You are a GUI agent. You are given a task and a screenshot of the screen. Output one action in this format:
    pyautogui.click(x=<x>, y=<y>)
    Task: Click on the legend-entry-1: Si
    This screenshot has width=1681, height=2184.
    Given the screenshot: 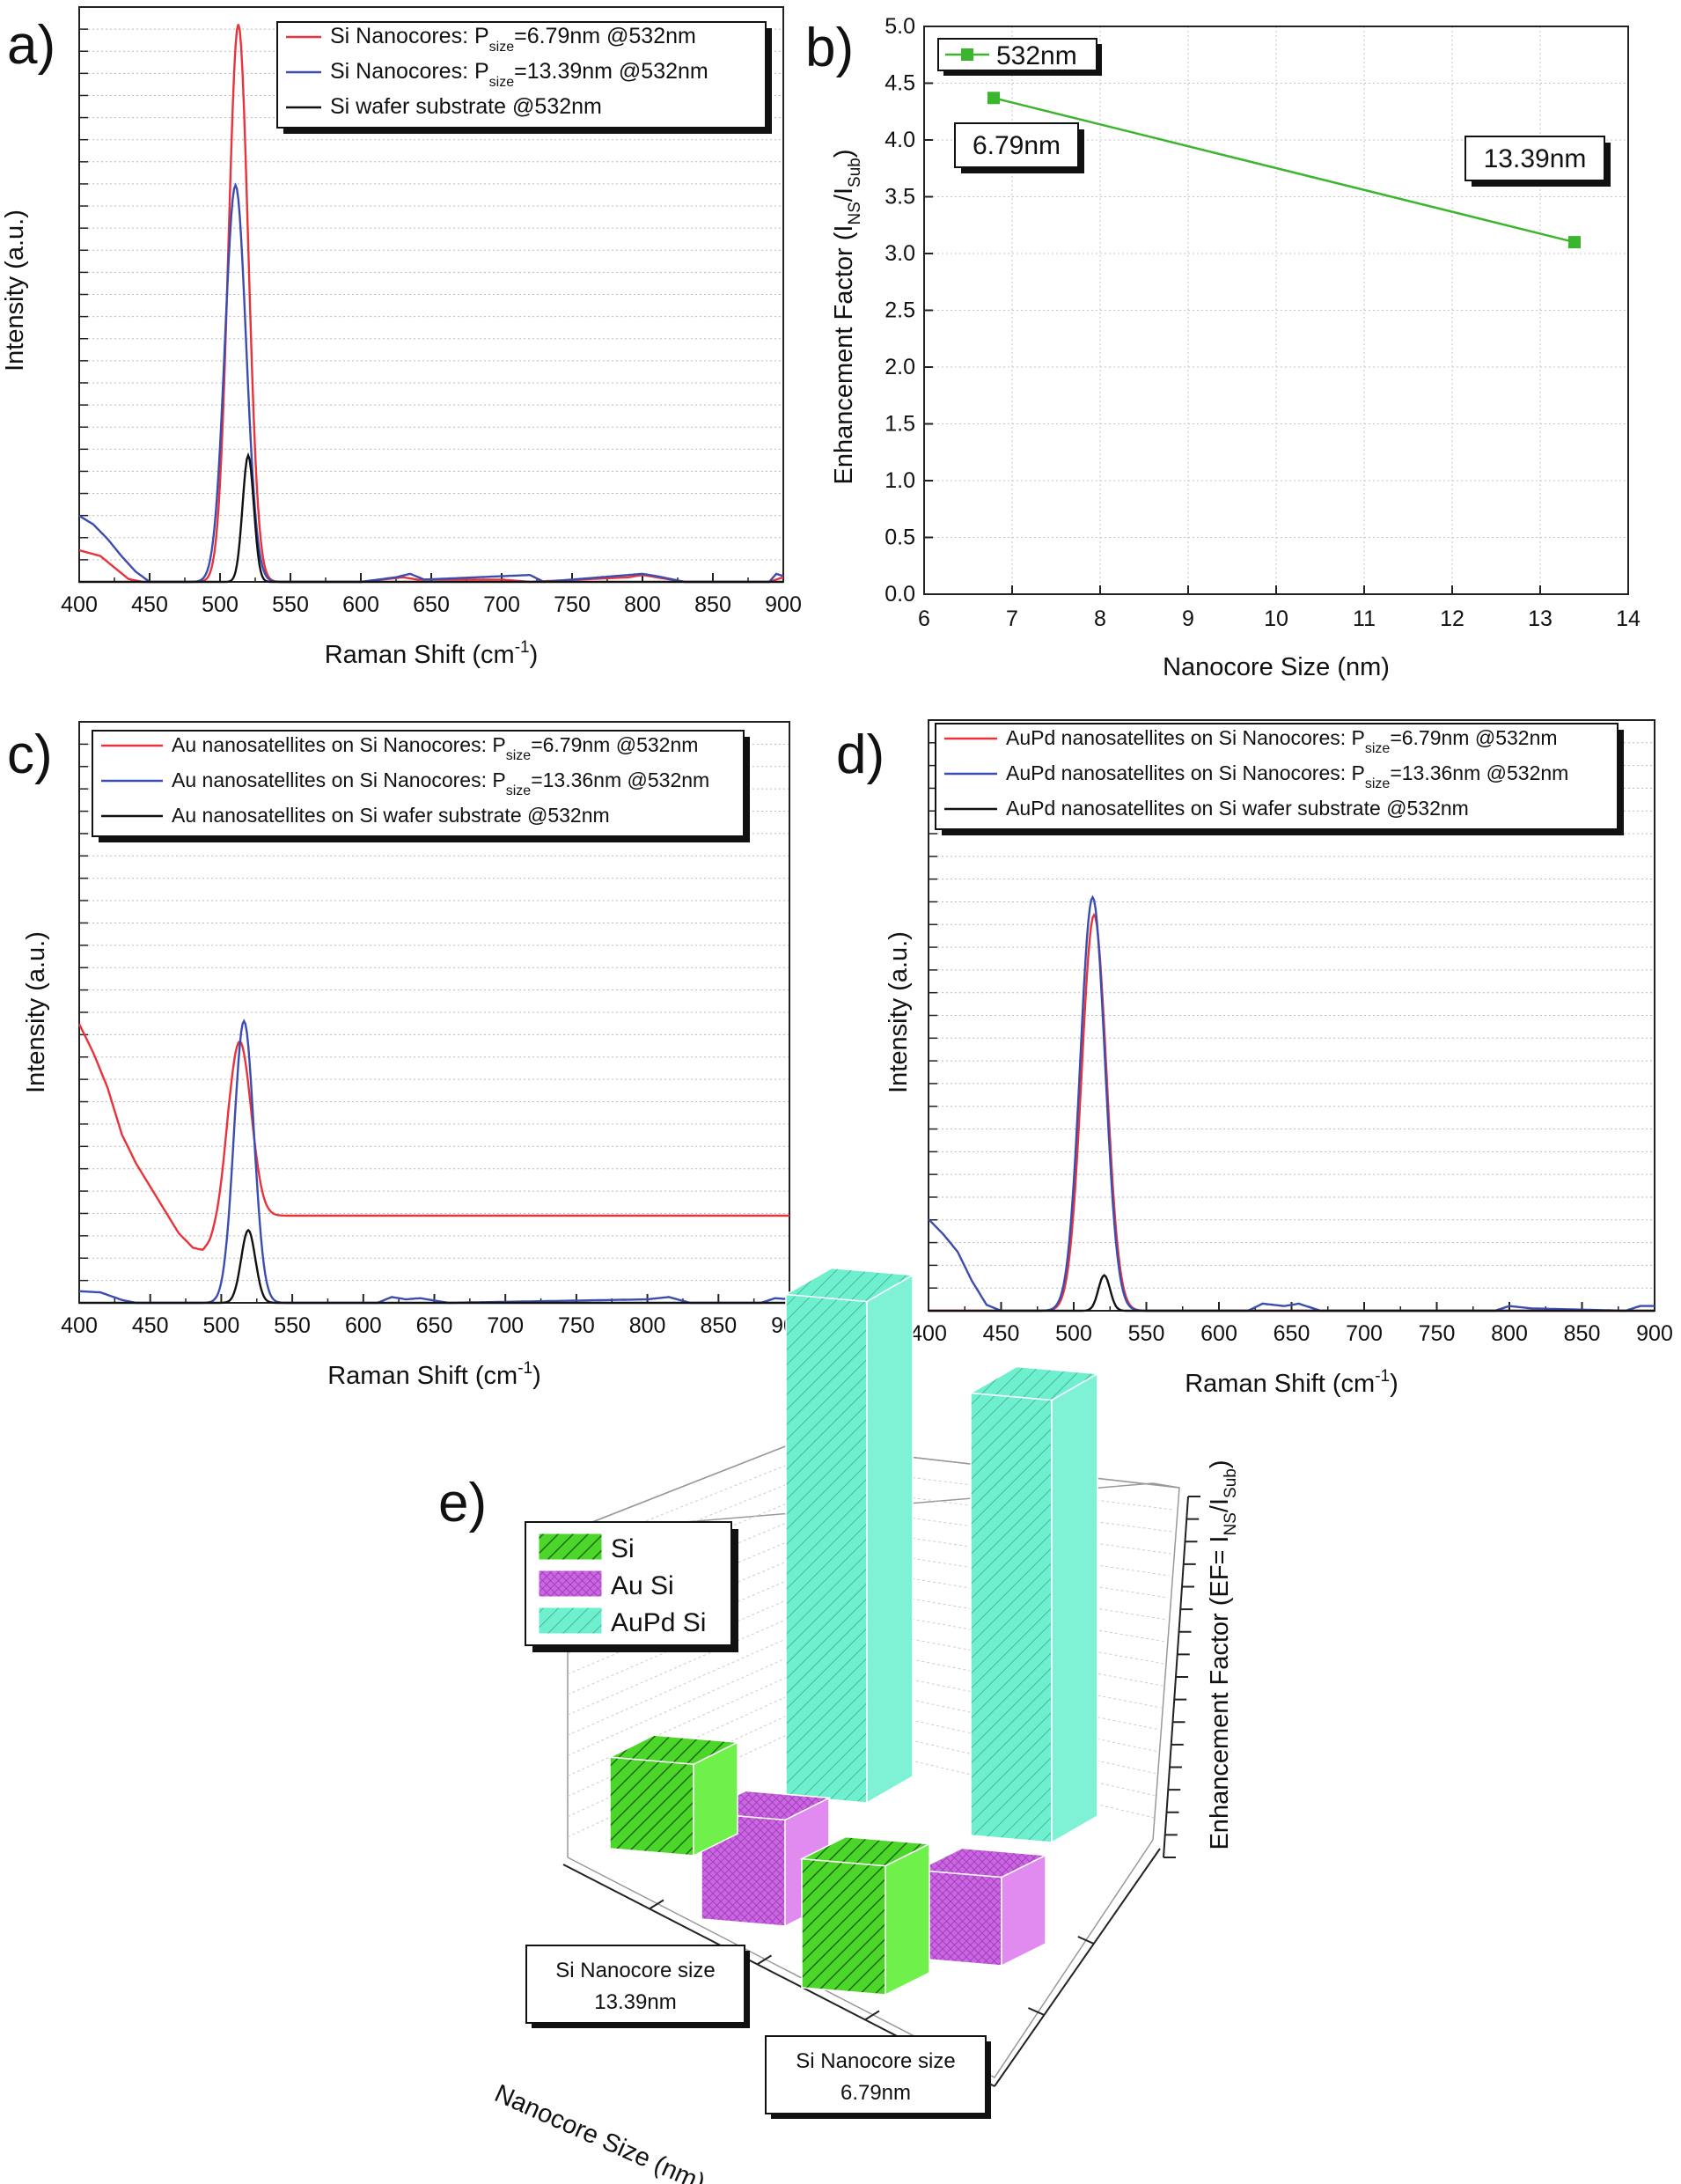 What is the action you would take?
    pyautogui.click(x=623, y=1548)
    